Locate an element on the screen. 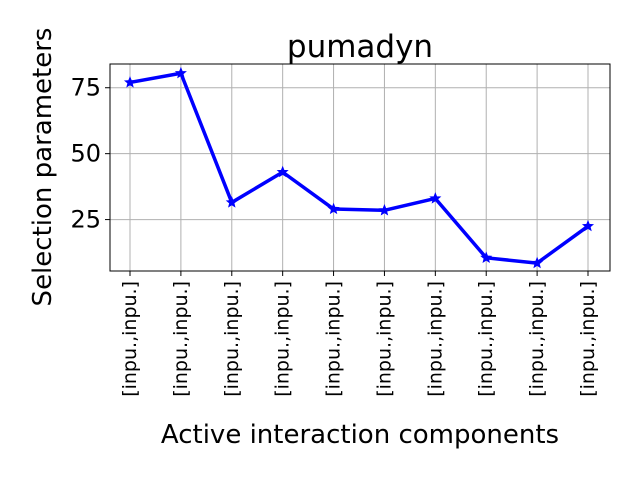 The width and height of the screenshot is (640, 480). chart-title: pumadyn is located at coordinates (360, 47).